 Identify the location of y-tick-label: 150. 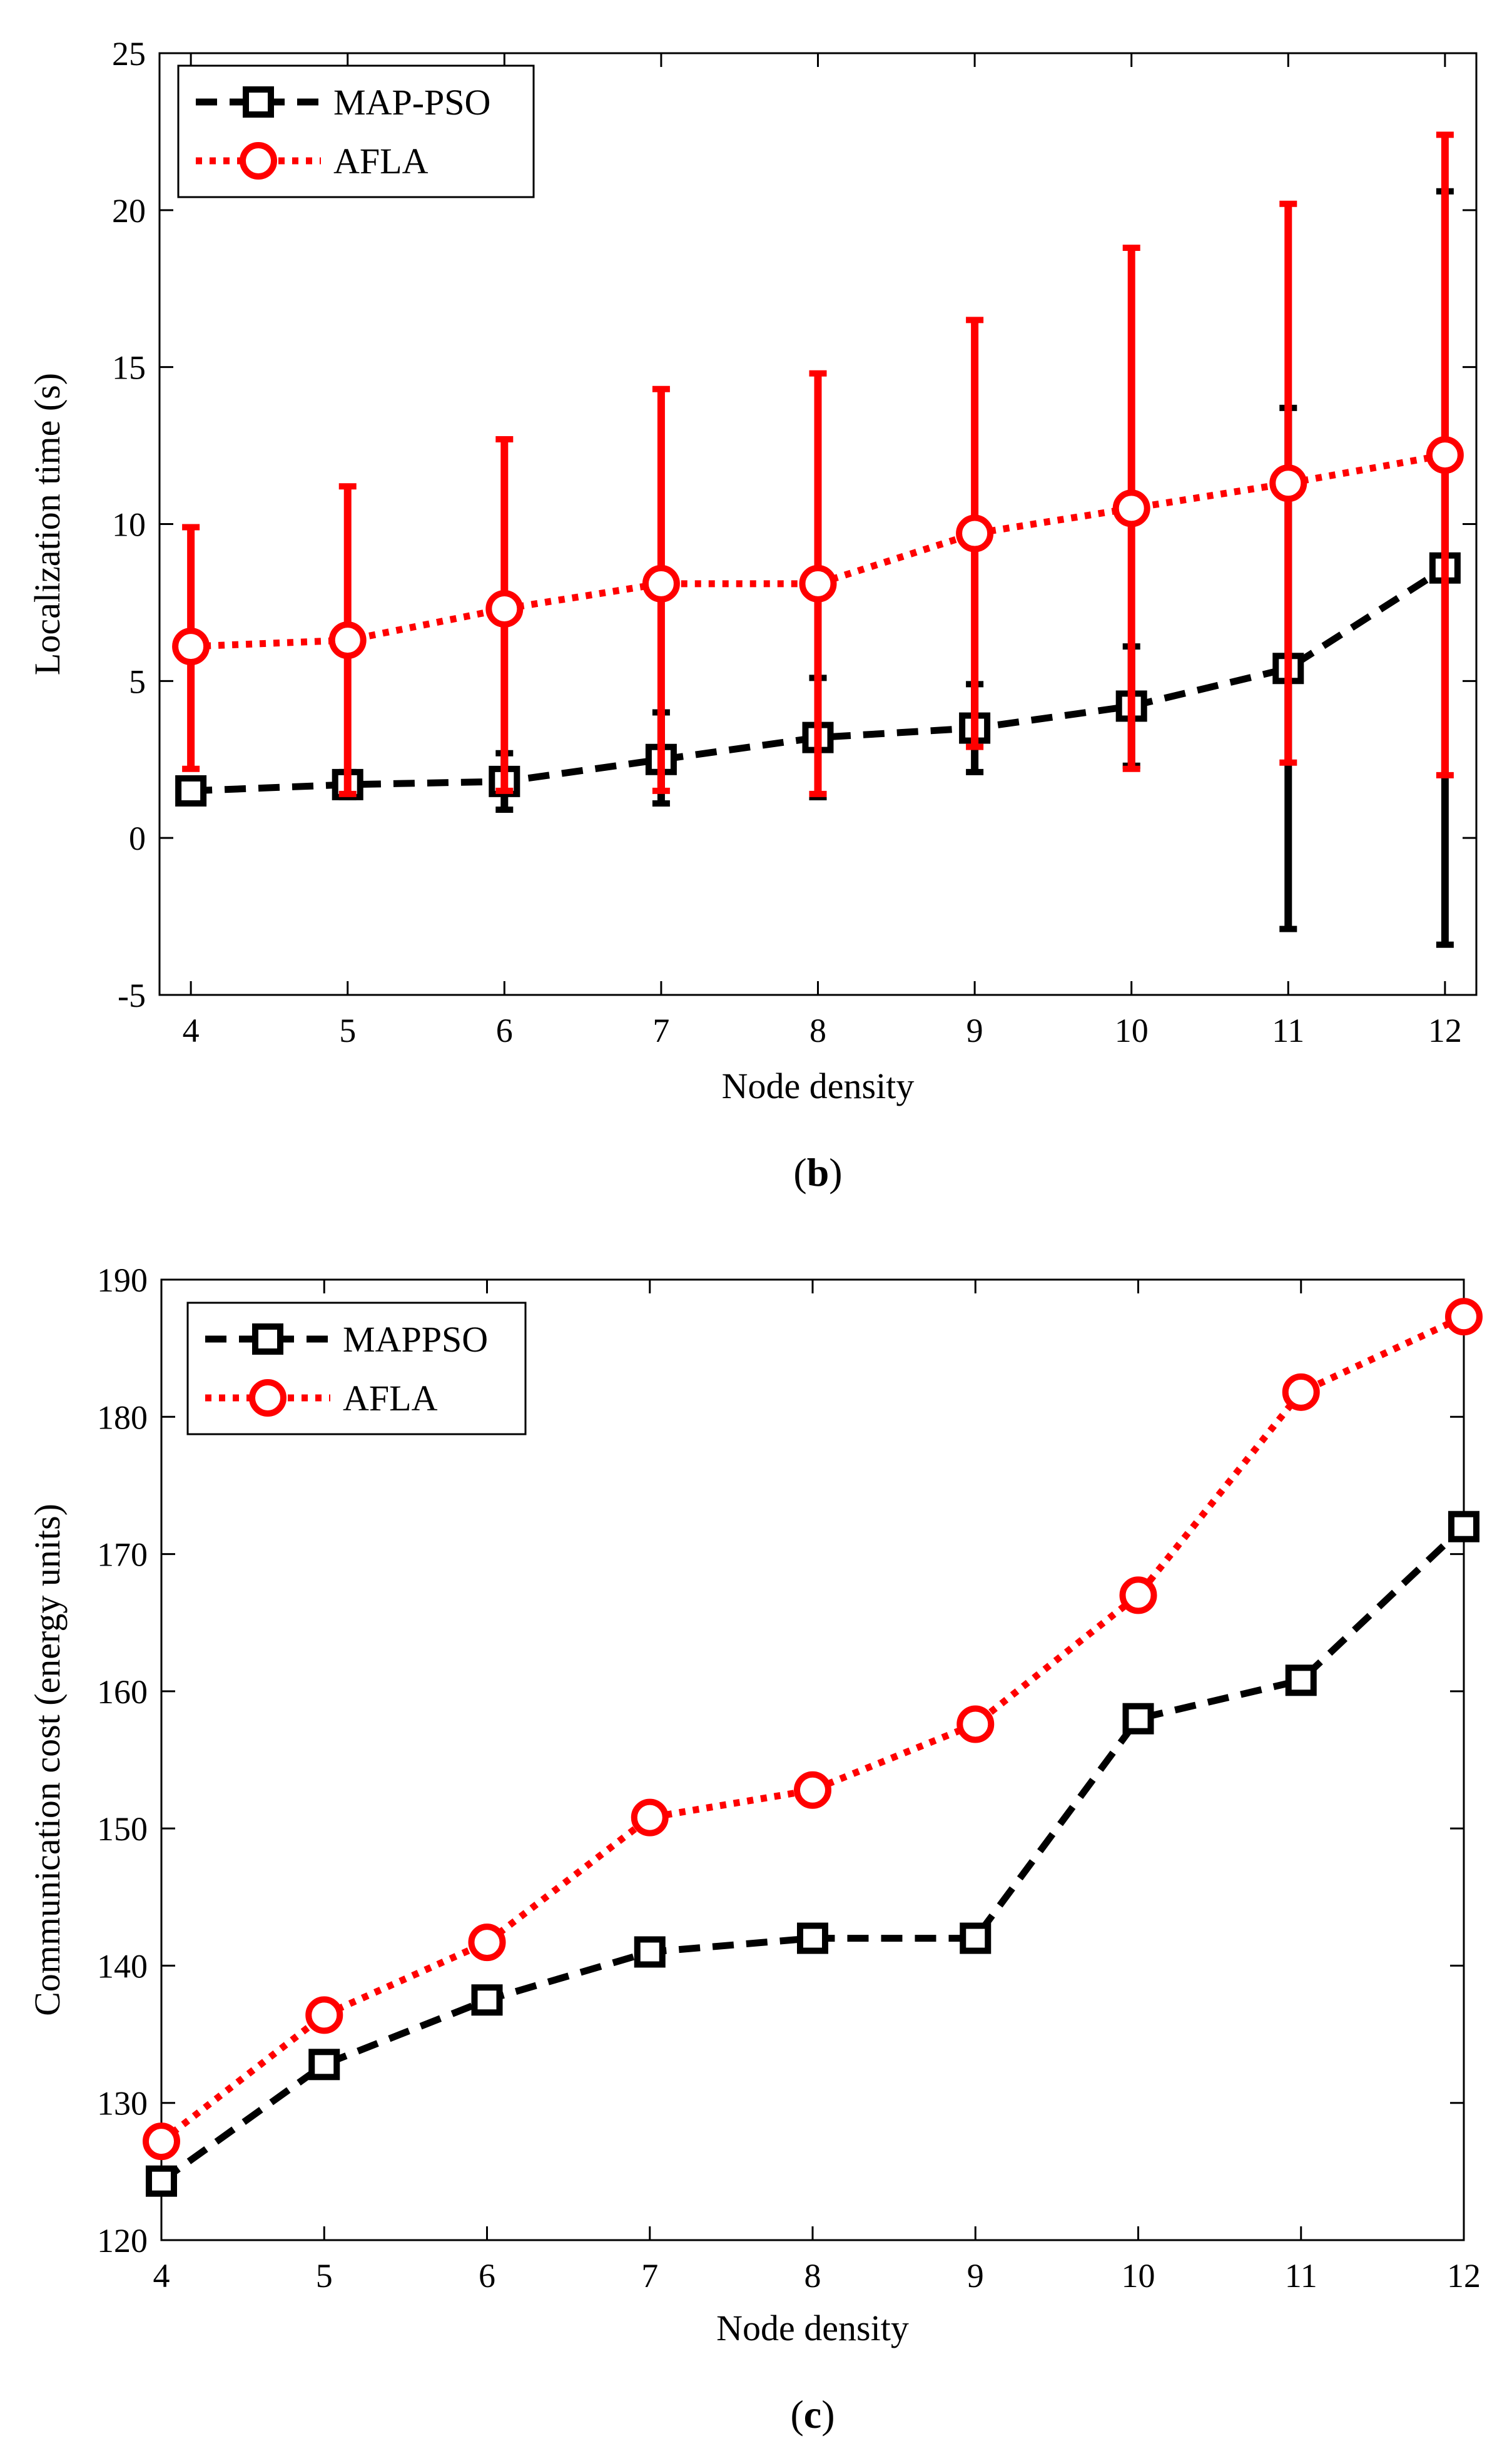
(123, 1829).